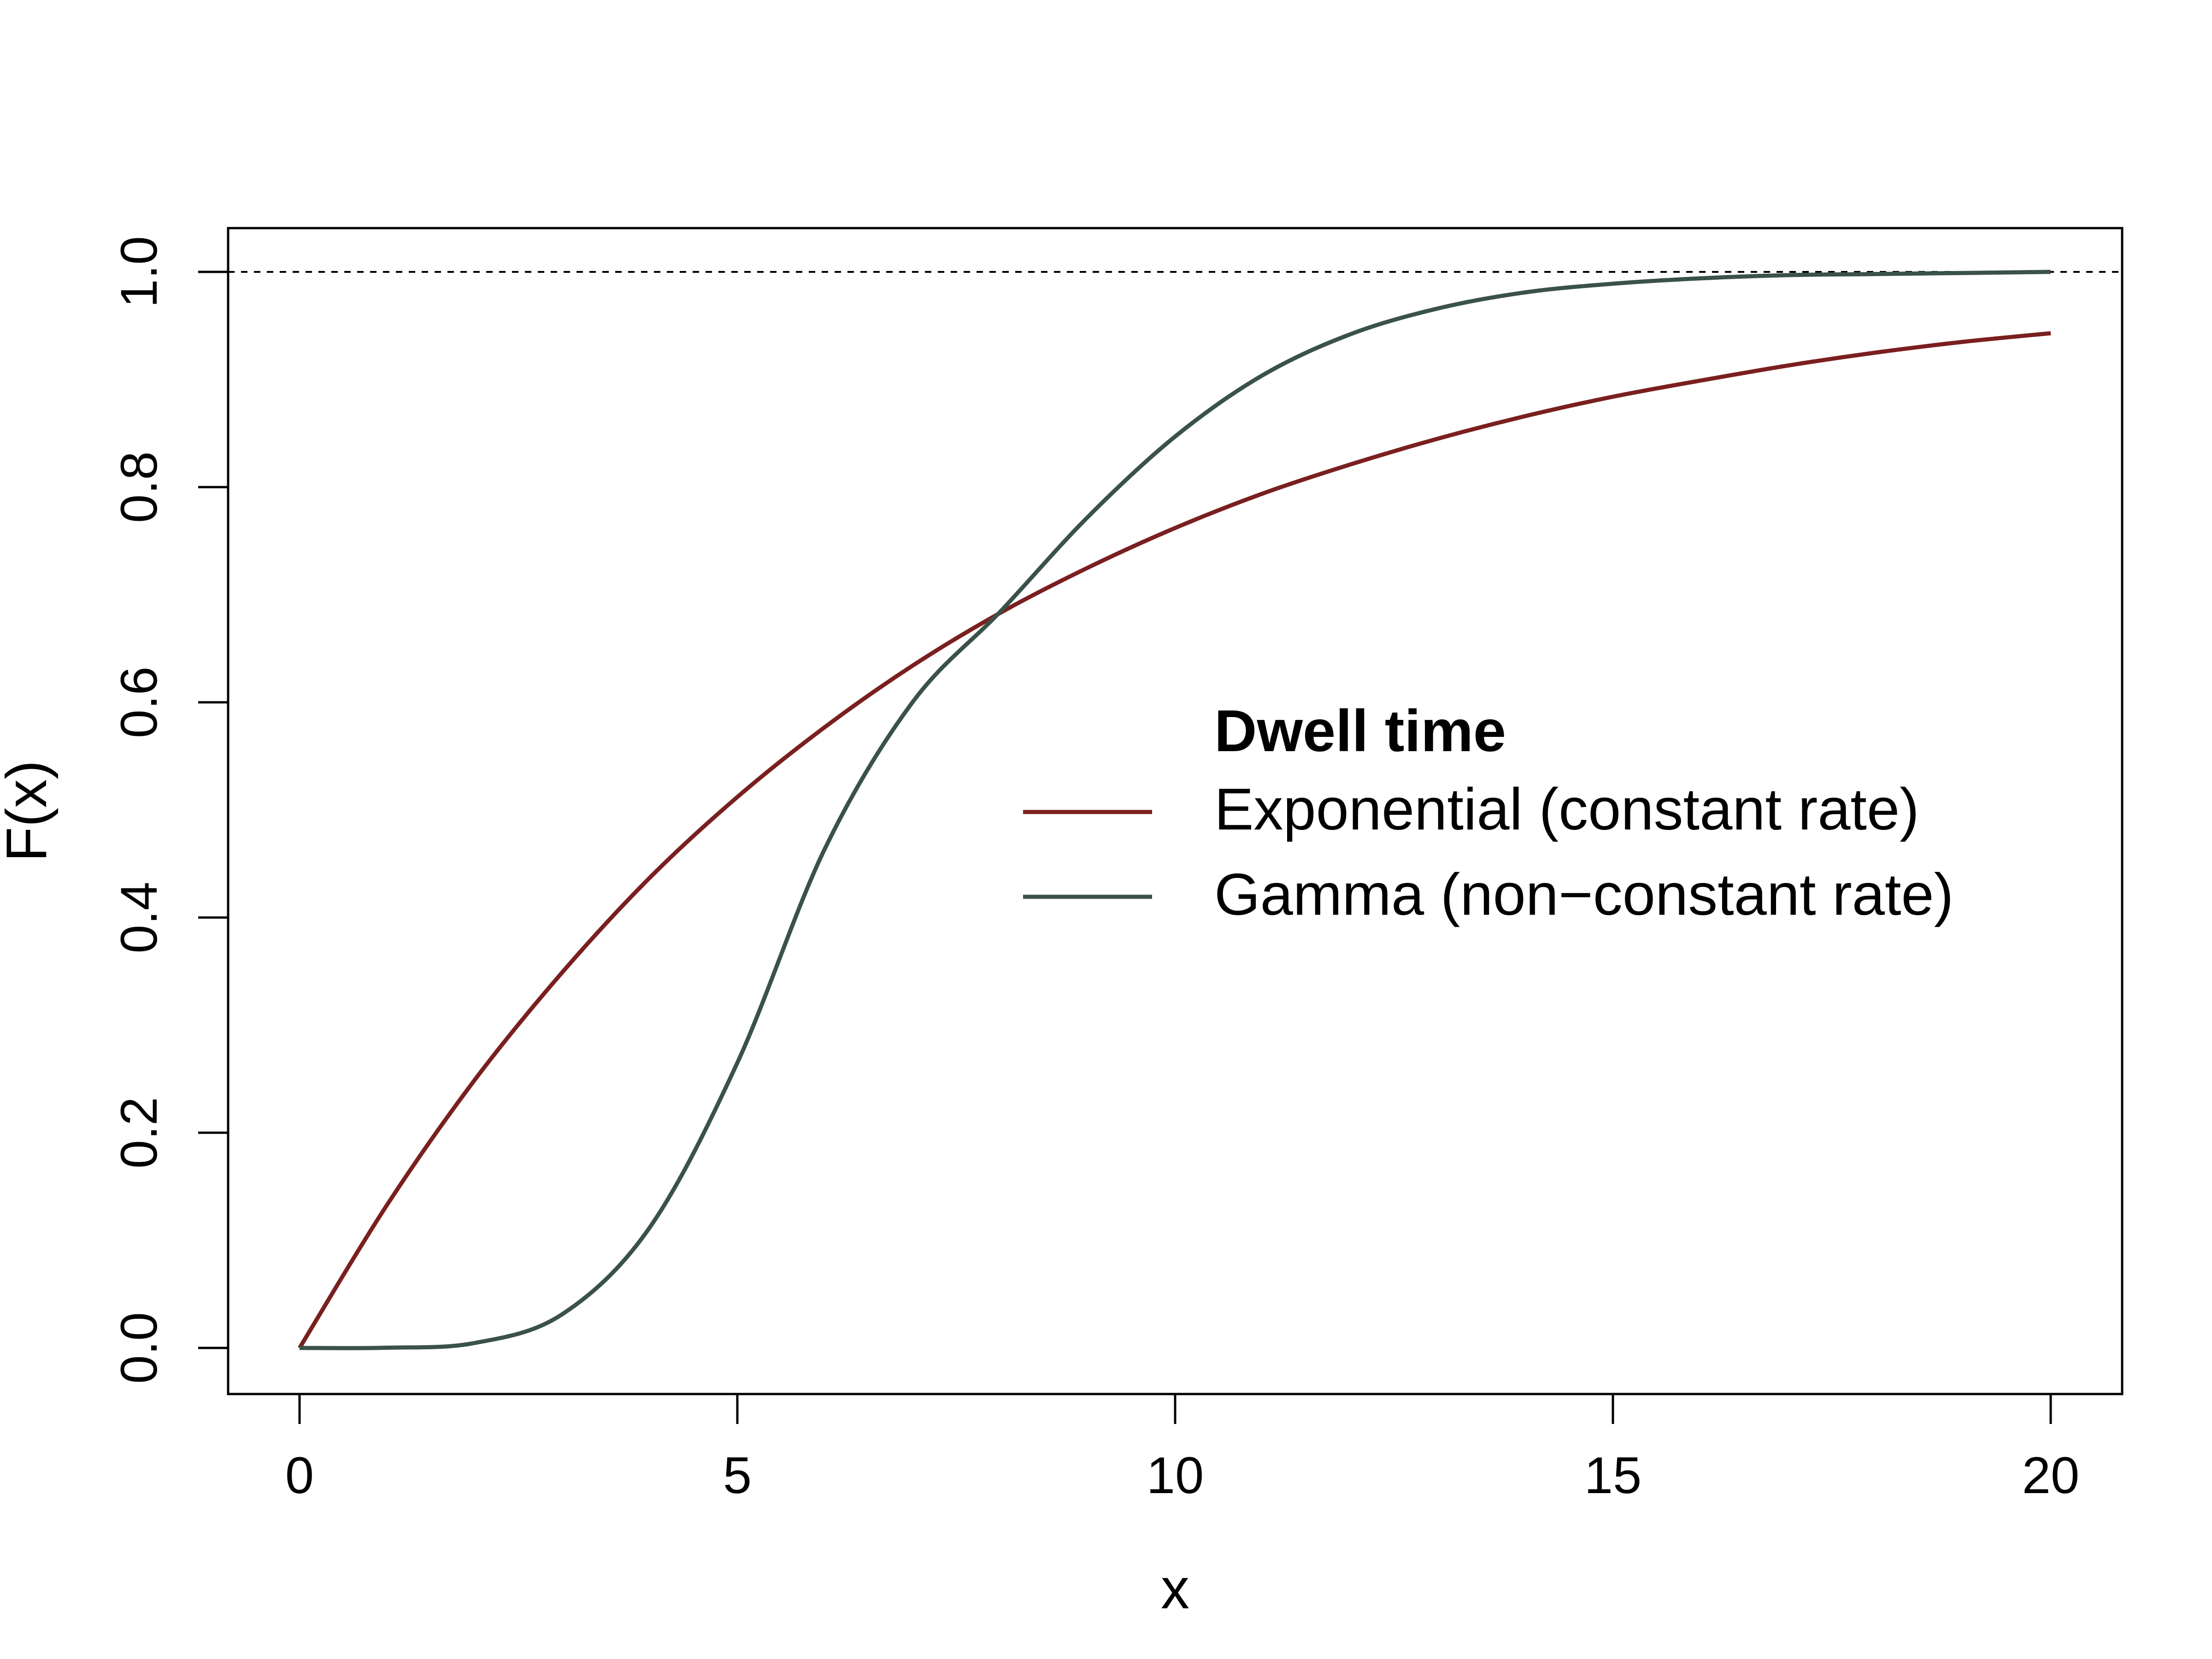 The height and width of the screenshot is (1659, 2212). I want to click on x-tick-label: 20, so click(2051, 1475).